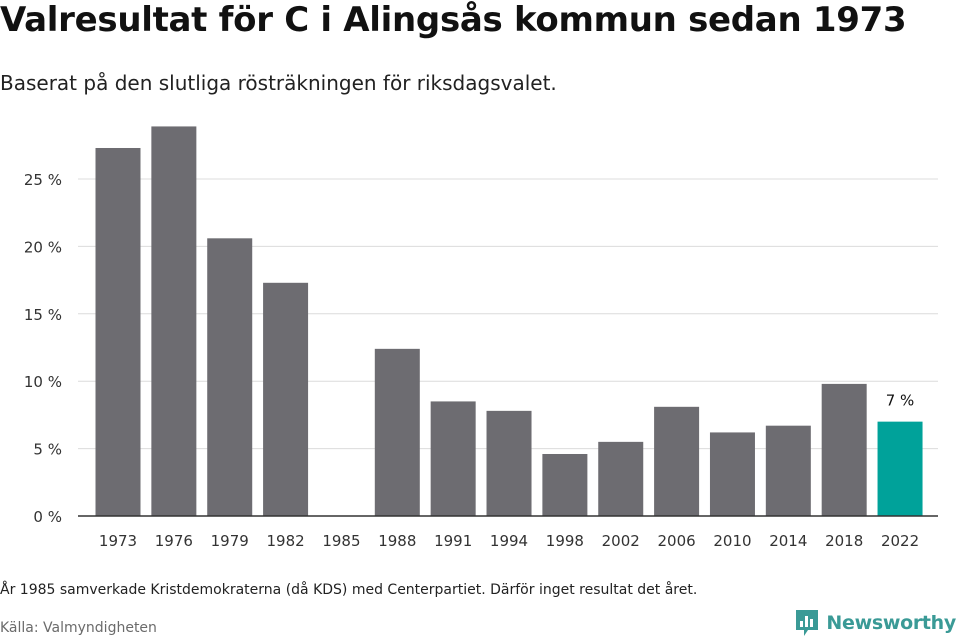 Image resolution: width=960 pixels, height=640 pixels. I want to click on bar-1994, so click(509, 463).